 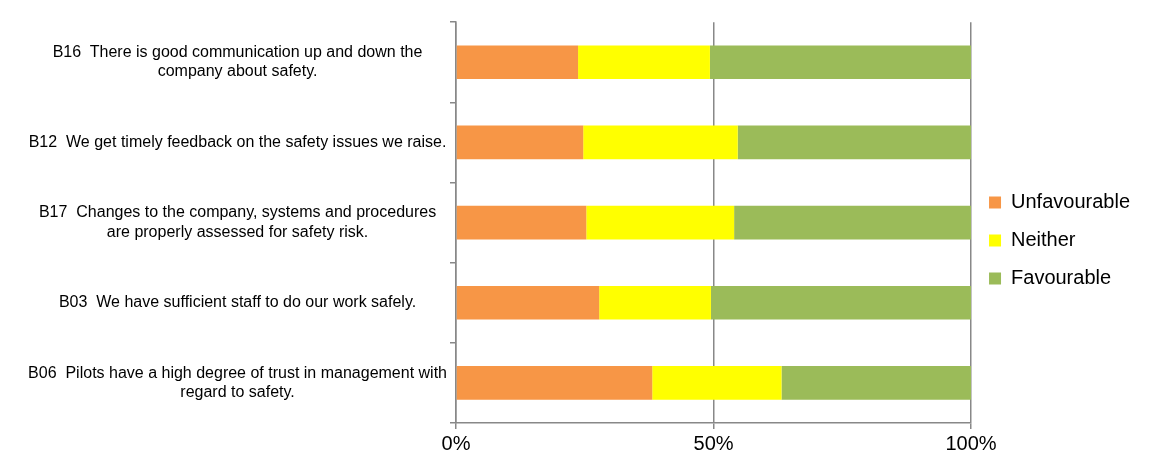 What do you see at coordinates (971, 442) in the screenshot?
I see `x-tick-label: 100%` at bounding box center [971, 442].